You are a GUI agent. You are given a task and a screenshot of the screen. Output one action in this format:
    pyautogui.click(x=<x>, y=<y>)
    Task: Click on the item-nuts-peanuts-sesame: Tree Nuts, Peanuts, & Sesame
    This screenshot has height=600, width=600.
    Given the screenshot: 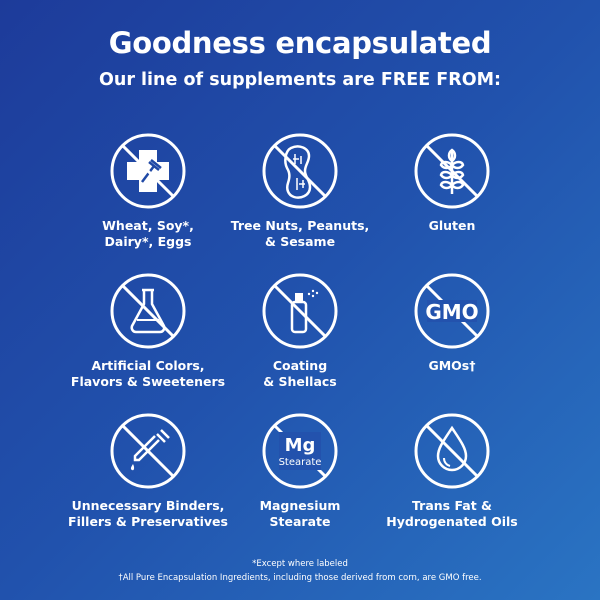 What is the action you would take?
    pyautogui.click(x=300, y=191)
    